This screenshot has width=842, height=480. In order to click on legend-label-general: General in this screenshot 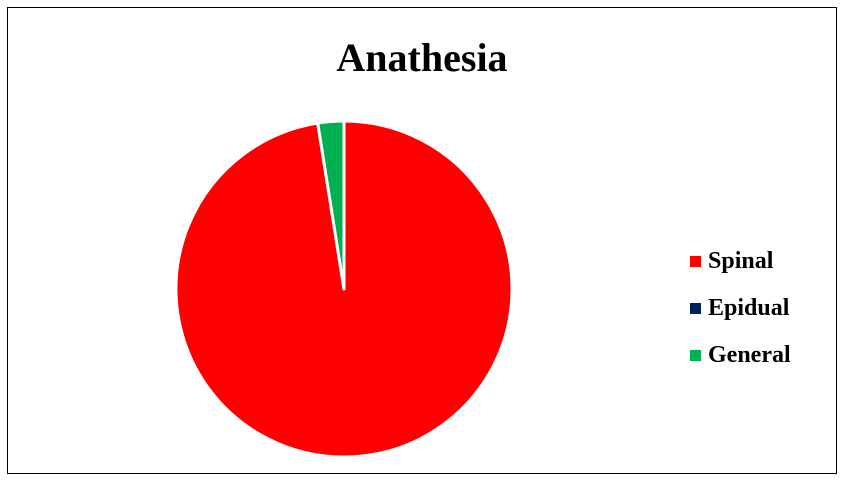, I will do `click(749, 355)`.